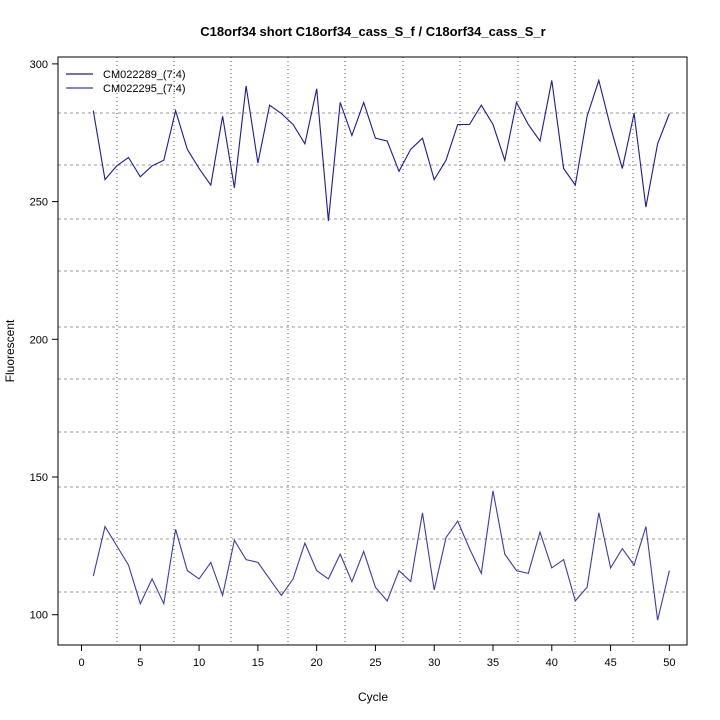  I want to click on legend: CM022289_(7:4) CM022295_(7:4), so click(126, 82).